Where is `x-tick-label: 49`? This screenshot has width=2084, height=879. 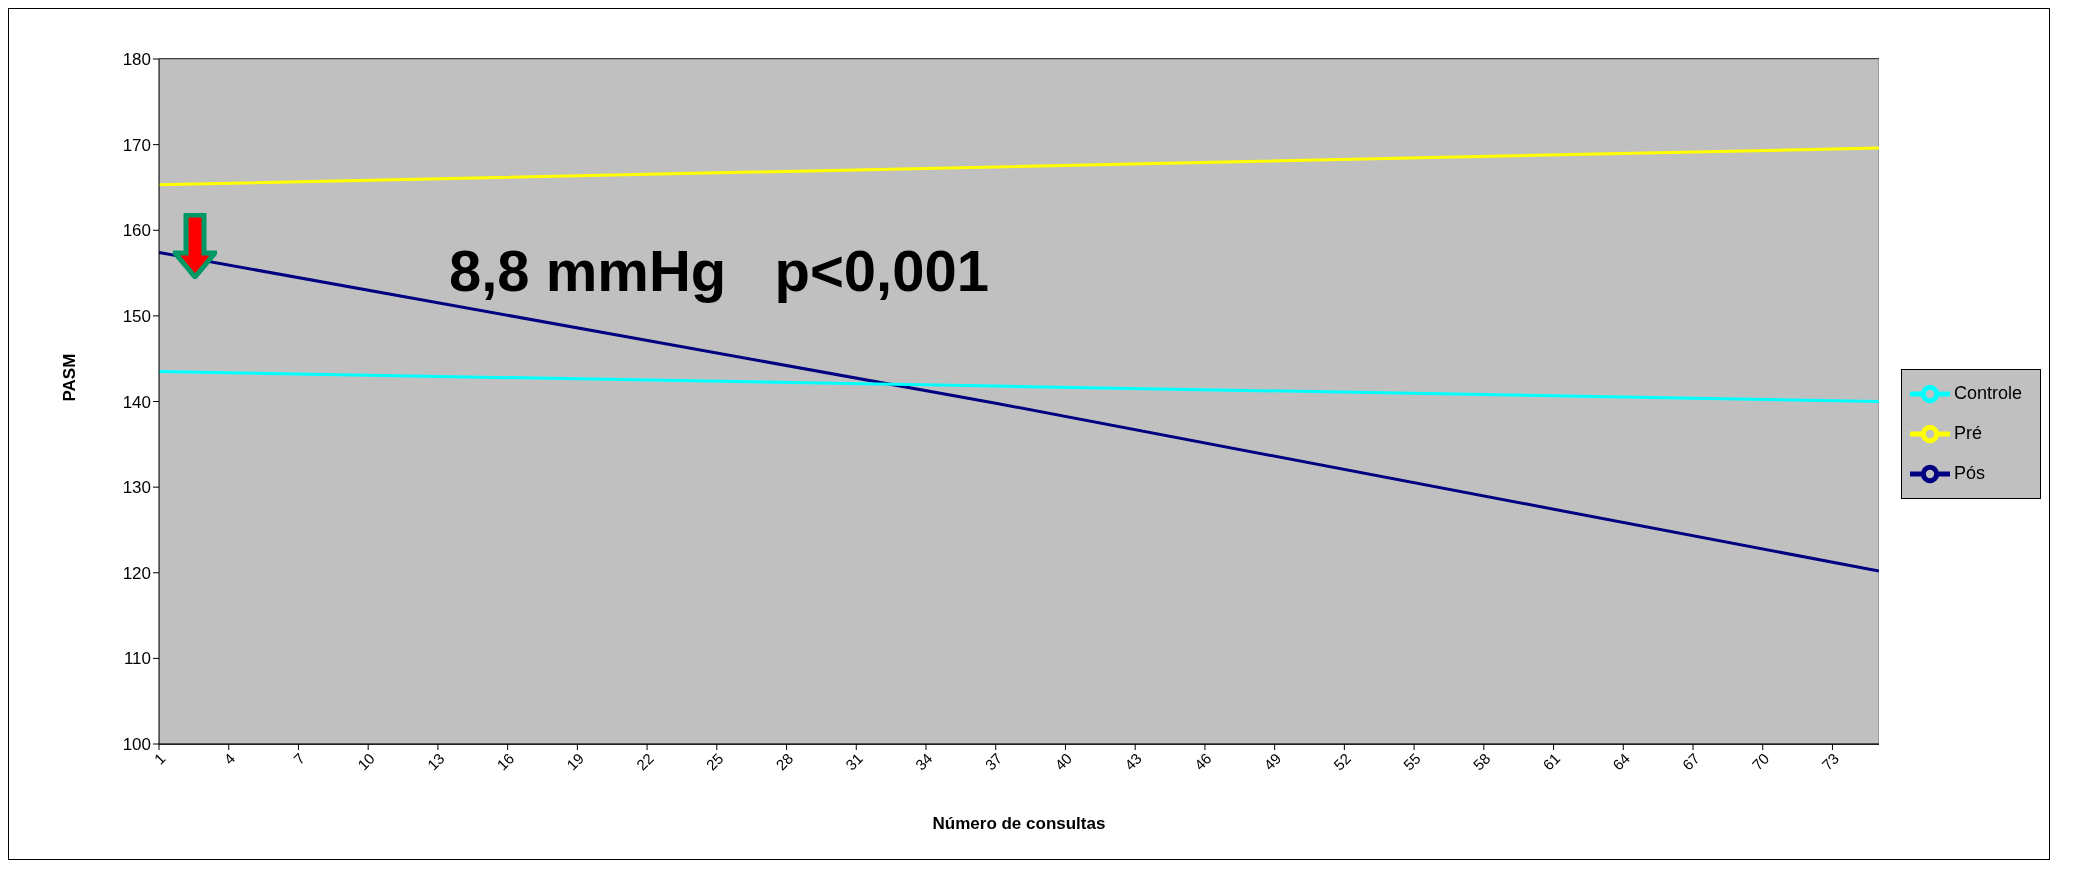
x-tick-label: 49 is located at coordinates (1272, 761).